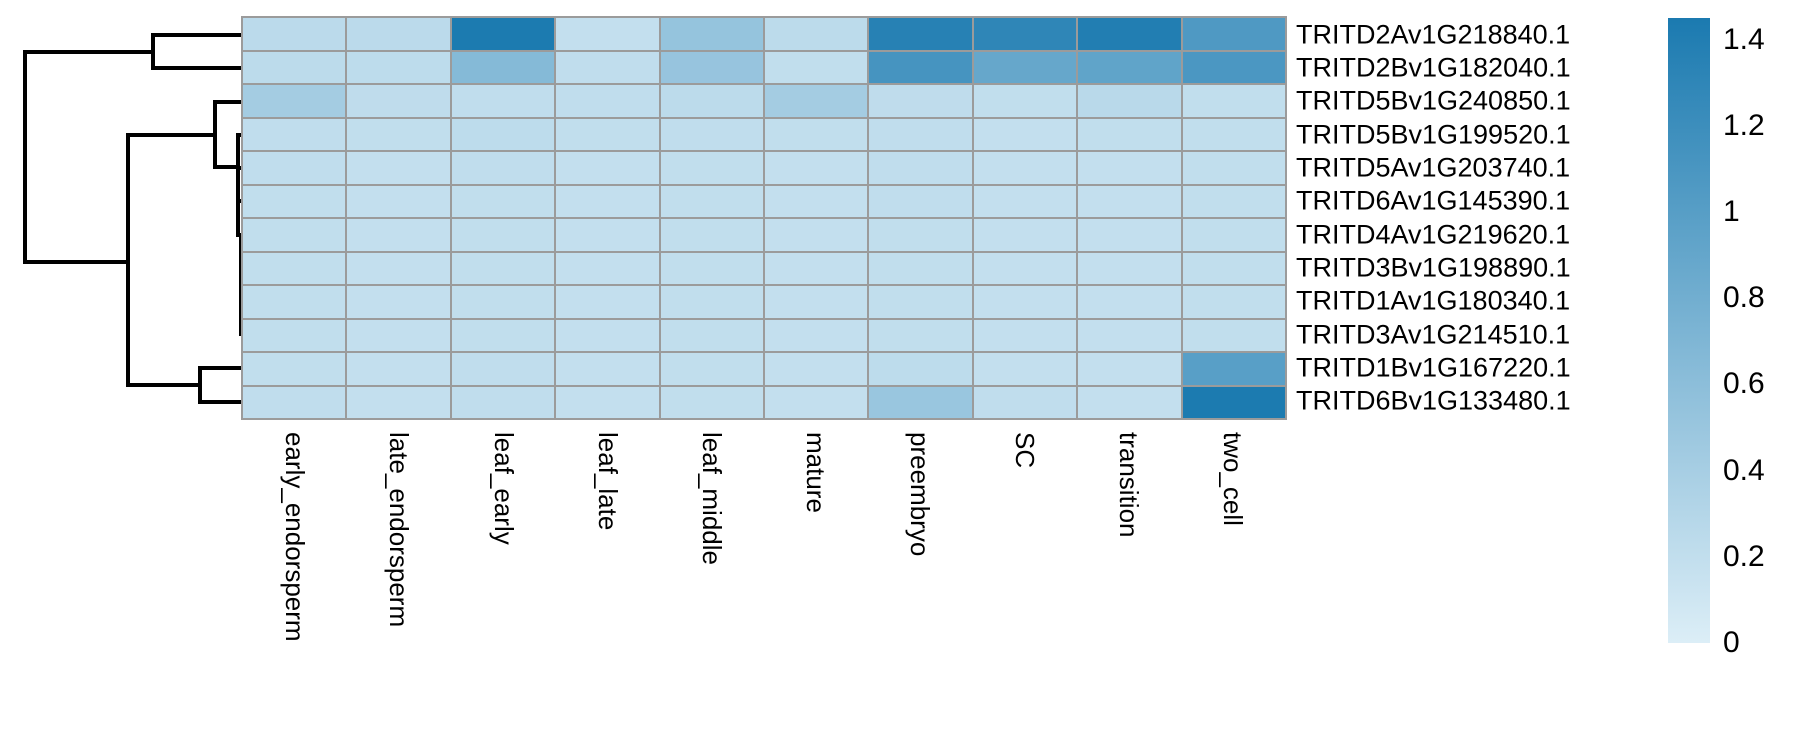 The width and height of the screenshot is (1795, 732). I want to click on heatmap-cell-TRITD1Bv1G167220.1-early_endorsperm, so click(294, 369).